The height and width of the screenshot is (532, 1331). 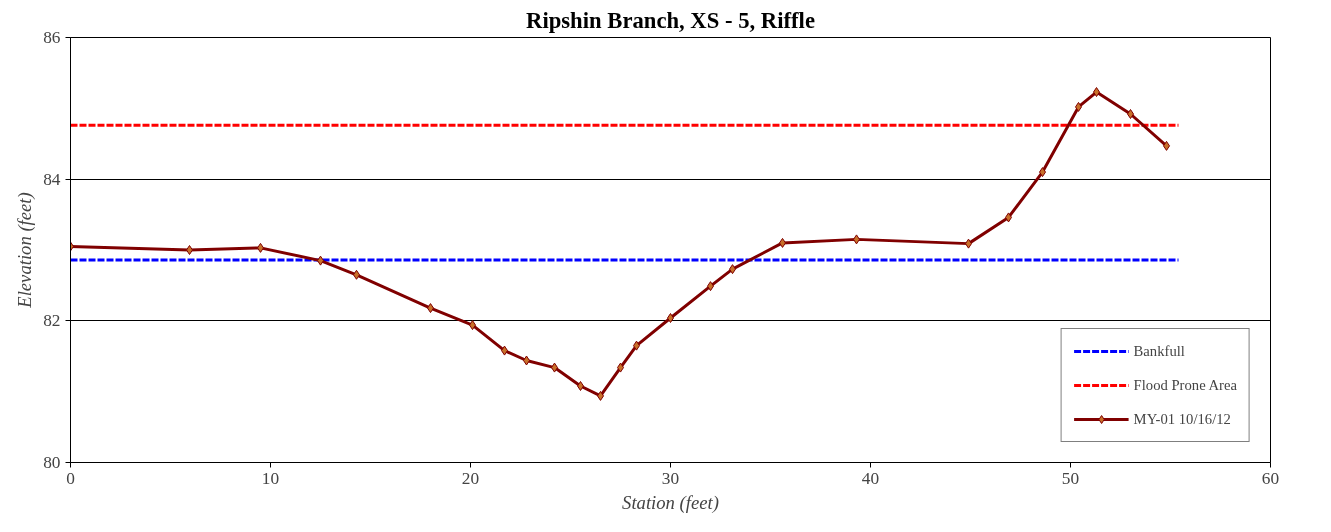 I want to click on y-tick-label: 80, so click(x=52, y=462).